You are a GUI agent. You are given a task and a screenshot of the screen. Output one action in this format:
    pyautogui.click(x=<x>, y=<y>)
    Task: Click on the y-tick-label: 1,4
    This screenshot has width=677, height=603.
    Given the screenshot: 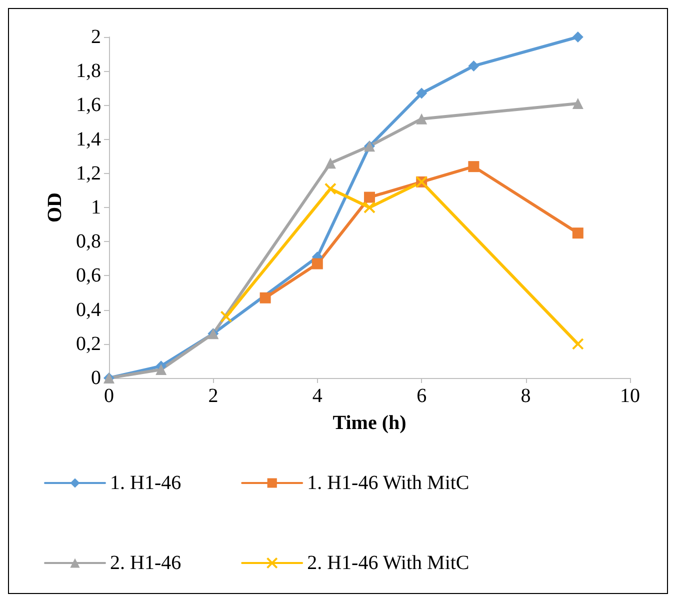 What is the action you would take?
    pyautogui.click(x=88, y=139)
    